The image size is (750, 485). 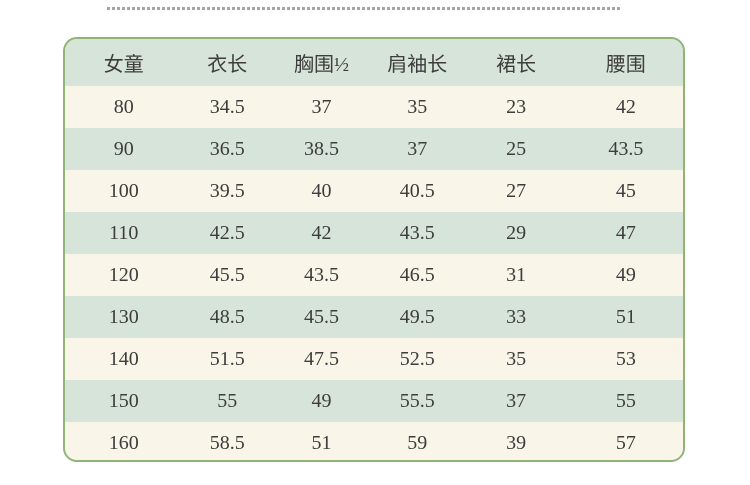 What do you see at coordinates (123, 65) in the screenshot?
I see `column-header: 女童` at bounding box center [123, 65].